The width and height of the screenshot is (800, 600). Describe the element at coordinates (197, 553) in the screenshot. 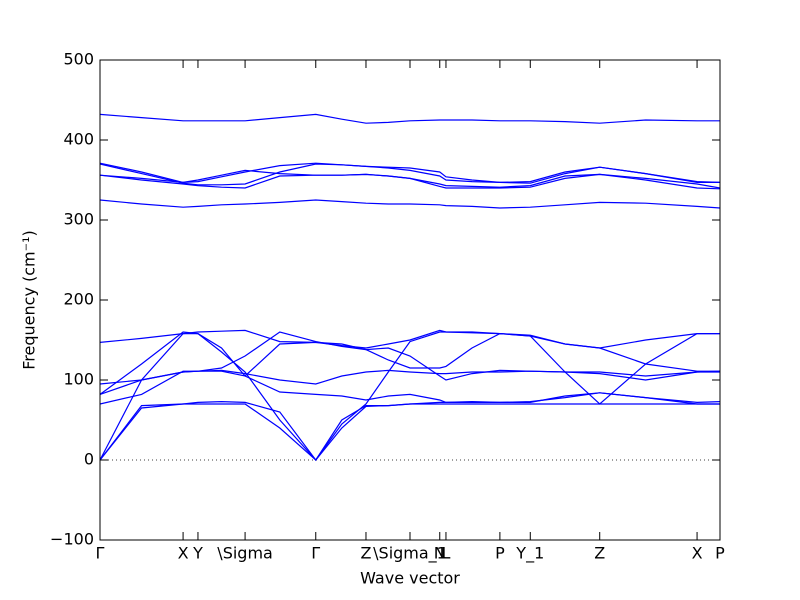

I see `x-tick-label: Y` at that location.